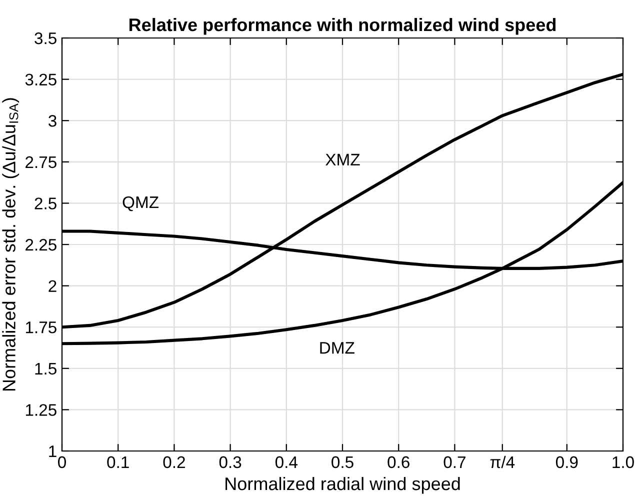 The width and height of the screenshot is (635, 504). Describe the element at coordinates (62, 462) in the screenshot. I see `x-tick-label: 0` at that location.